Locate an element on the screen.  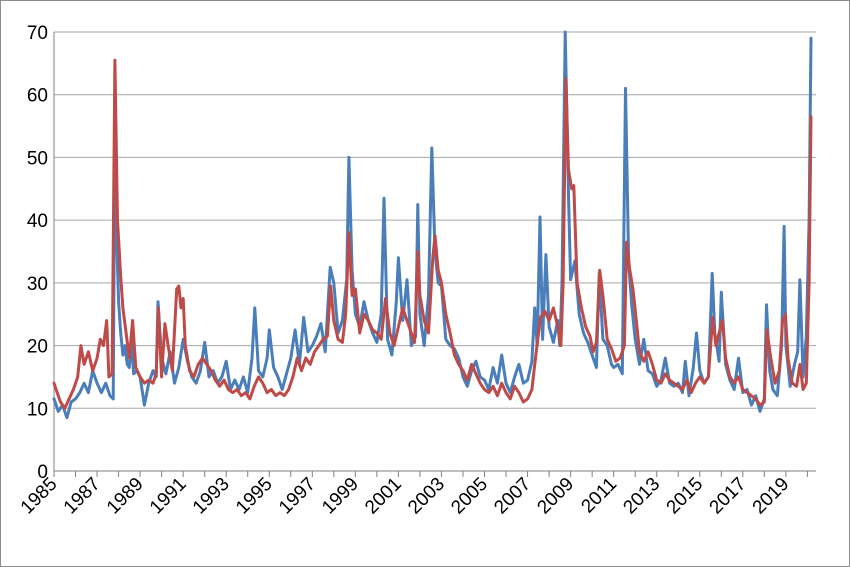
x-tick-label: 1985 is located at coordinates (39, 496).